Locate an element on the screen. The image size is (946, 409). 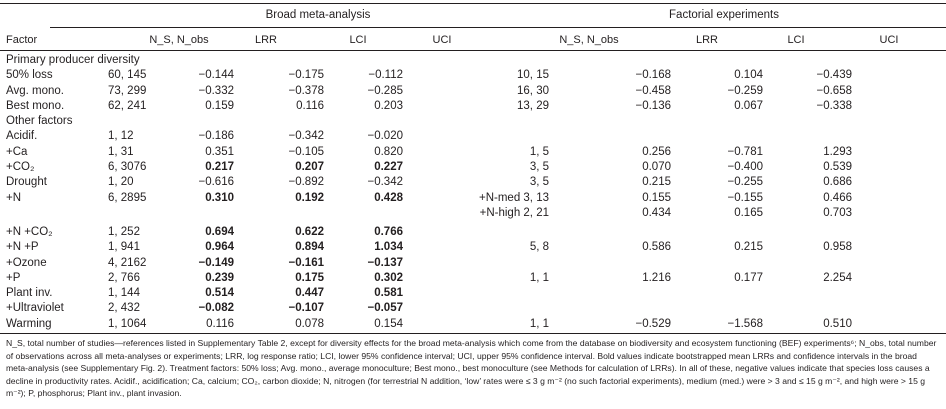
factorial-uci-cell: 0.958 is located at coordinates (837, 247).